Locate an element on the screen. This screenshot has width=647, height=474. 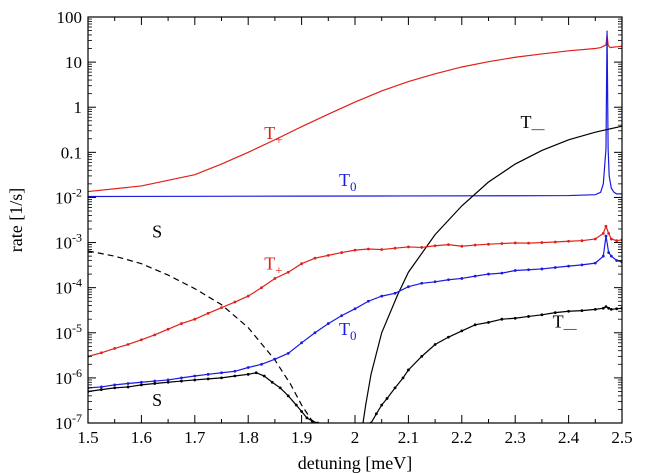
x-tick-label: 2.4 is located at coordinates (569, 437).